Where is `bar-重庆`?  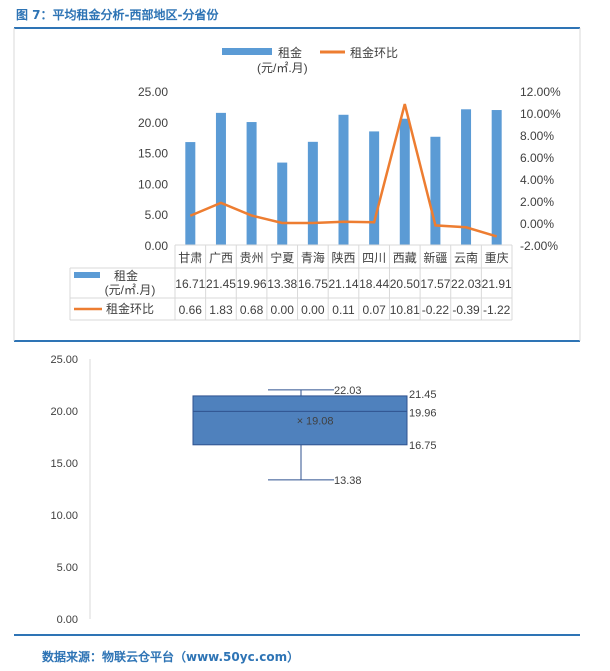
bar-重庆 is located at coordinates (496, 178).